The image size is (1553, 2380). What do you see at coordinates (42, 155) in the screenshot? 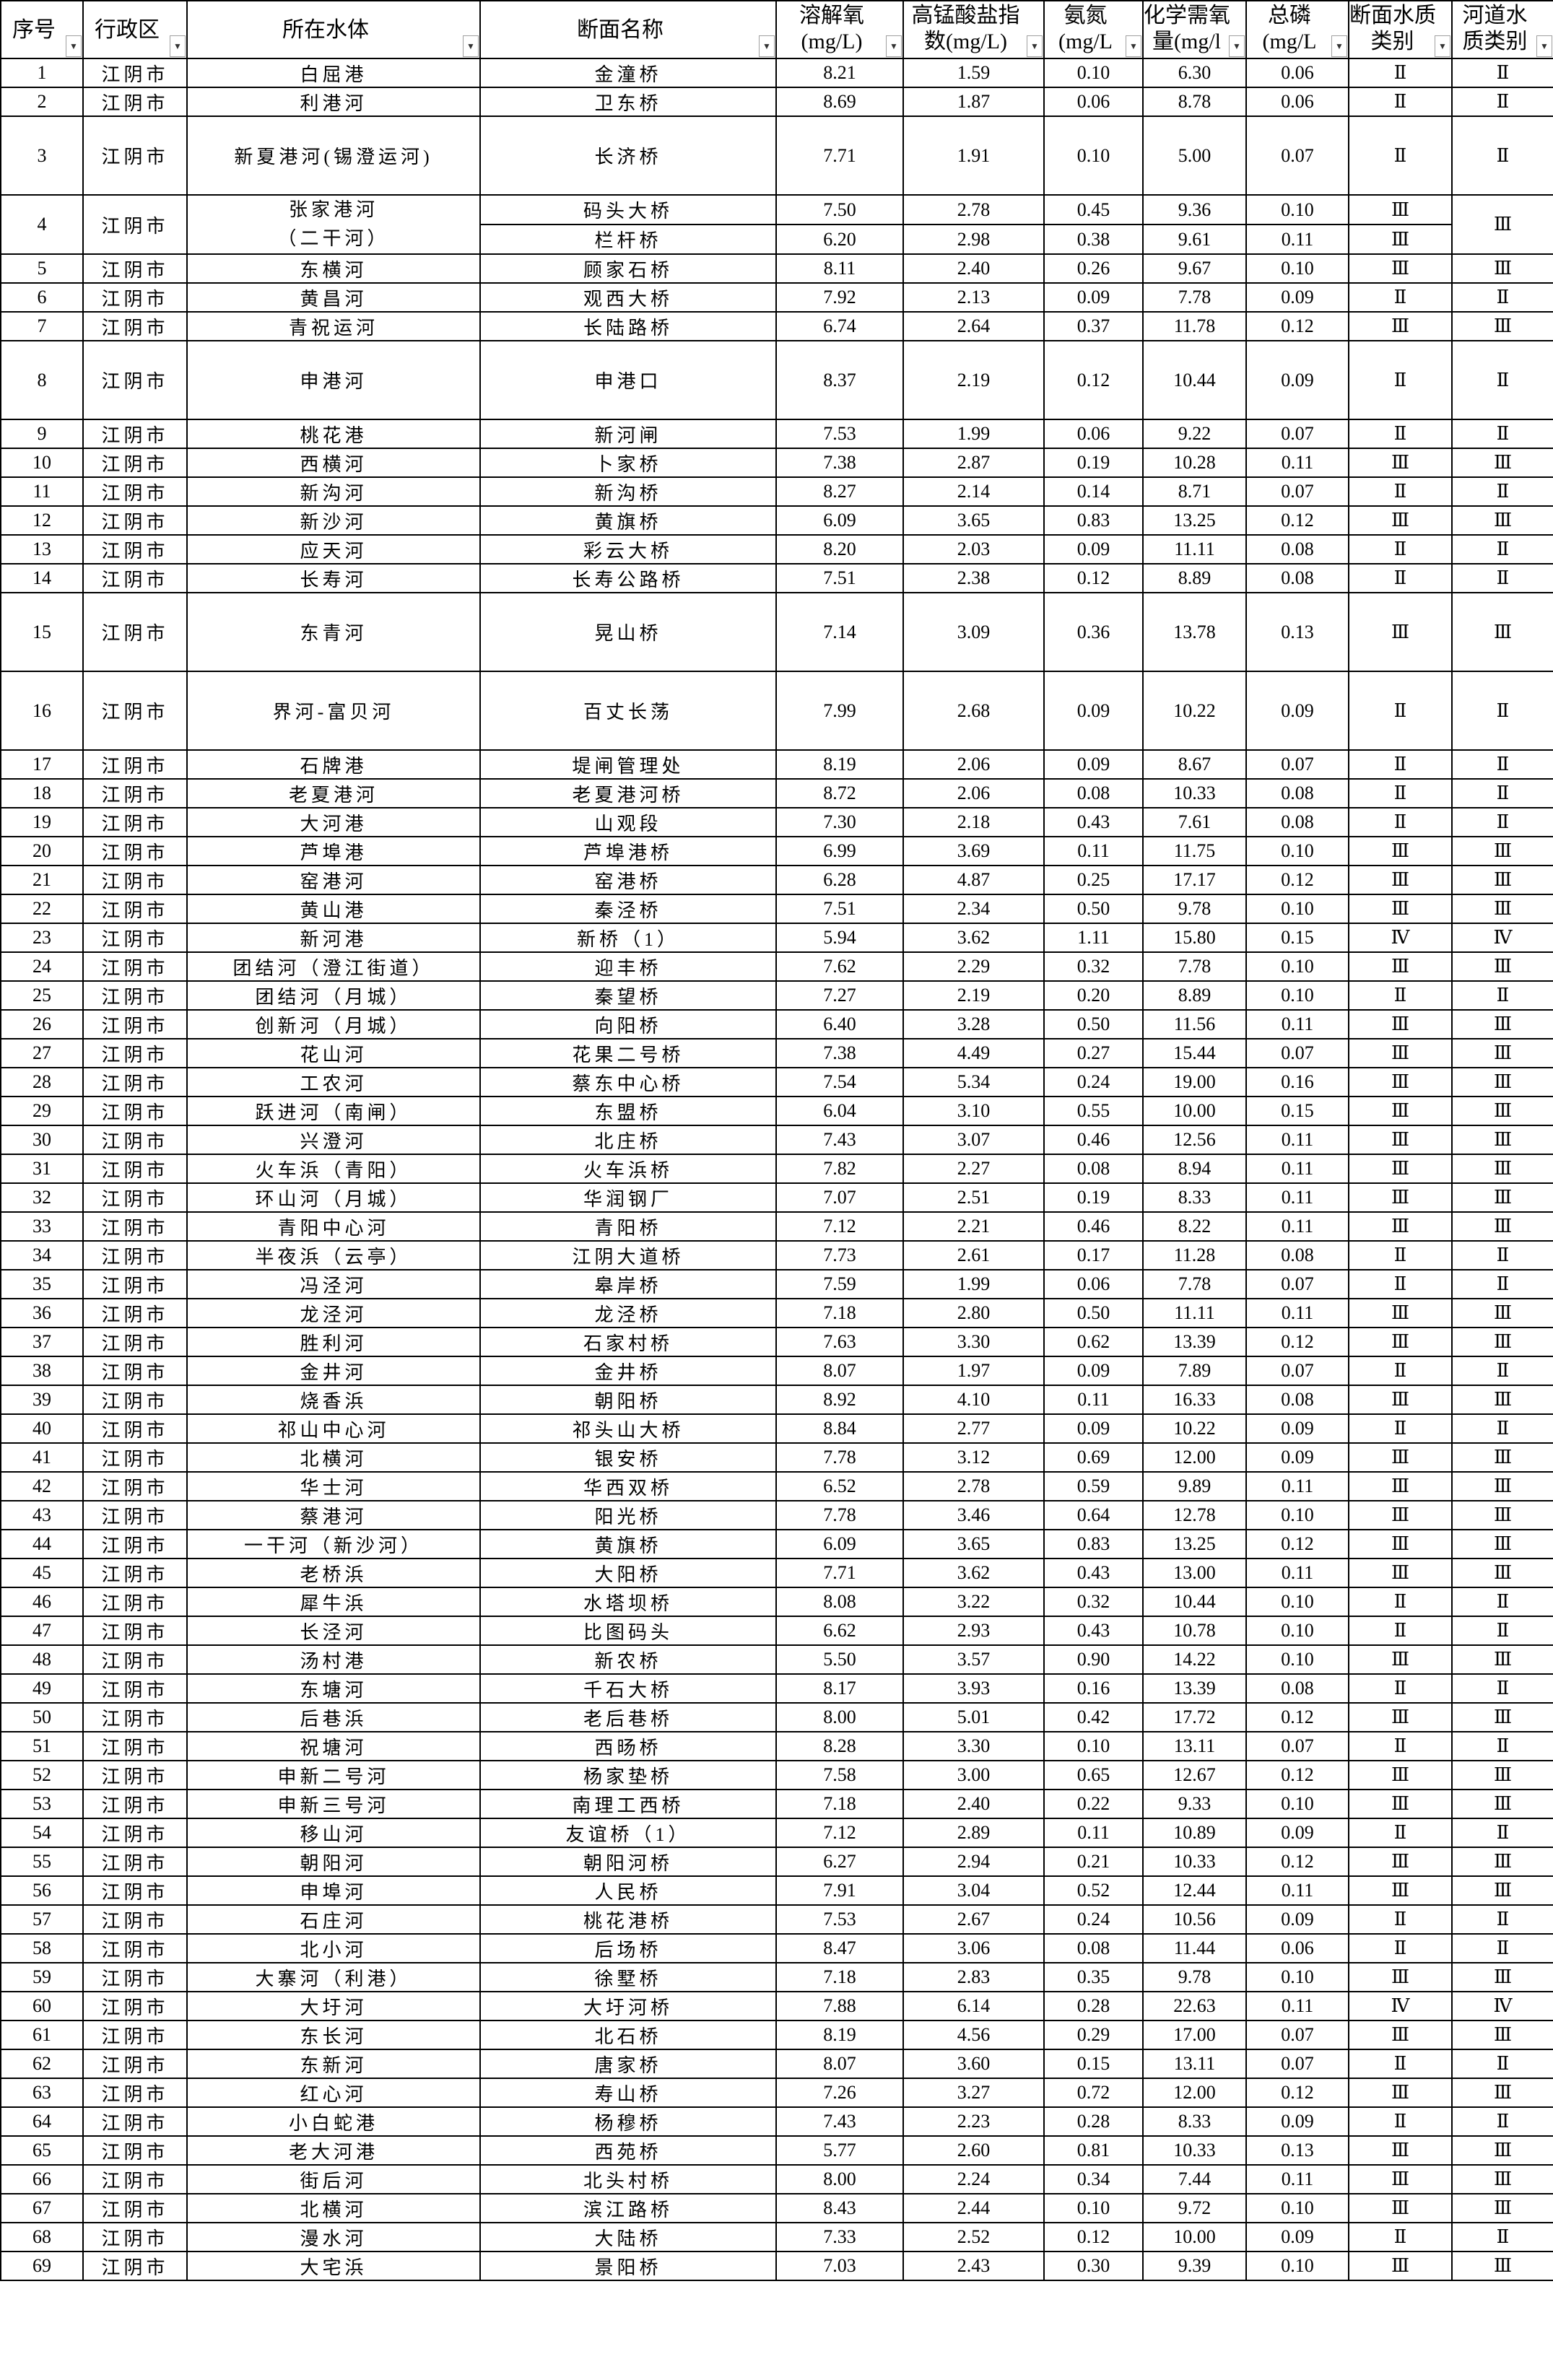
I see `cell-no: 3` at bounding box center [42, 155].